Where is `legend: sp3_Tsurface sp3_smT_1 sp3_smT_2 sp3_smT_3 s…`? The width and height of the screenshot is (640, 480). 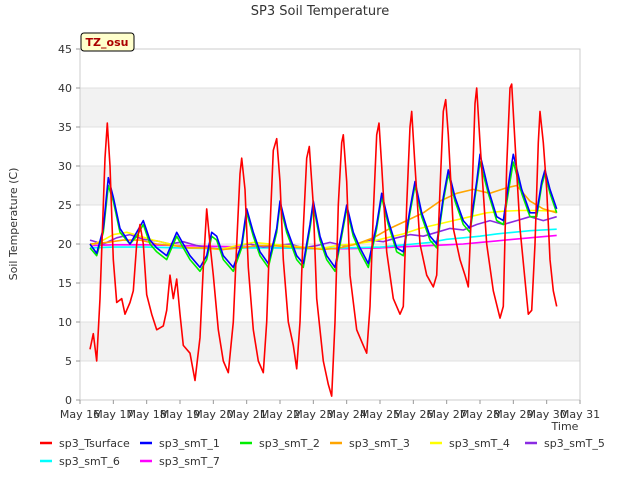
legend: sp3_Tsurface sp3_smT_1 sp3_smT_2 sp3_smT_3 s… is located at coordinates (322, 452).